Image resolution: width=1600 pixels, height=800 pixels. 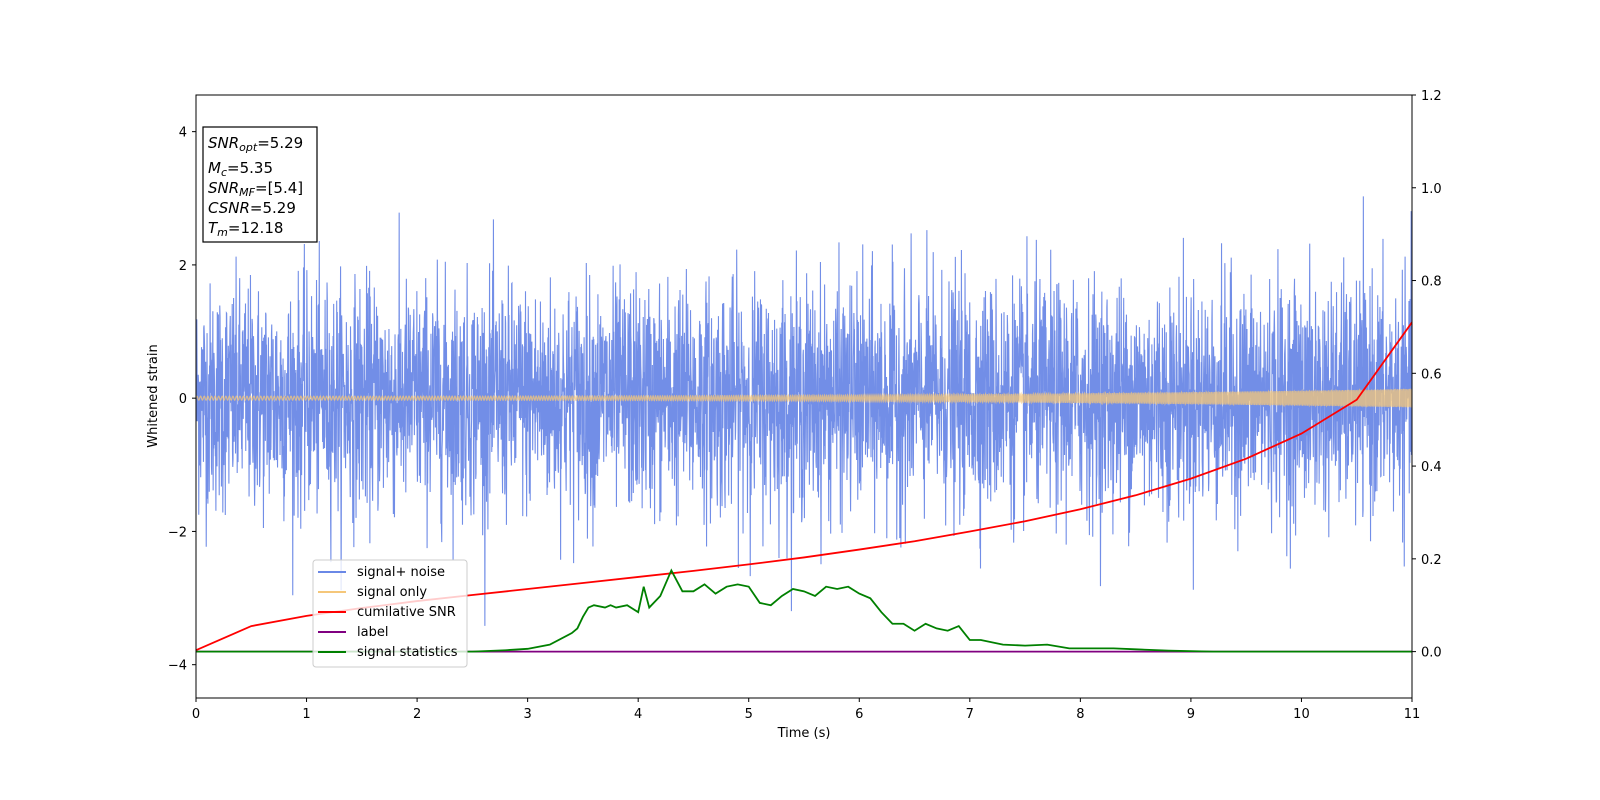 What do you see at coordinates (1191, 714) in the screenshot?
I see `x-tick-label: 9` at bounding box center [1191, 714].